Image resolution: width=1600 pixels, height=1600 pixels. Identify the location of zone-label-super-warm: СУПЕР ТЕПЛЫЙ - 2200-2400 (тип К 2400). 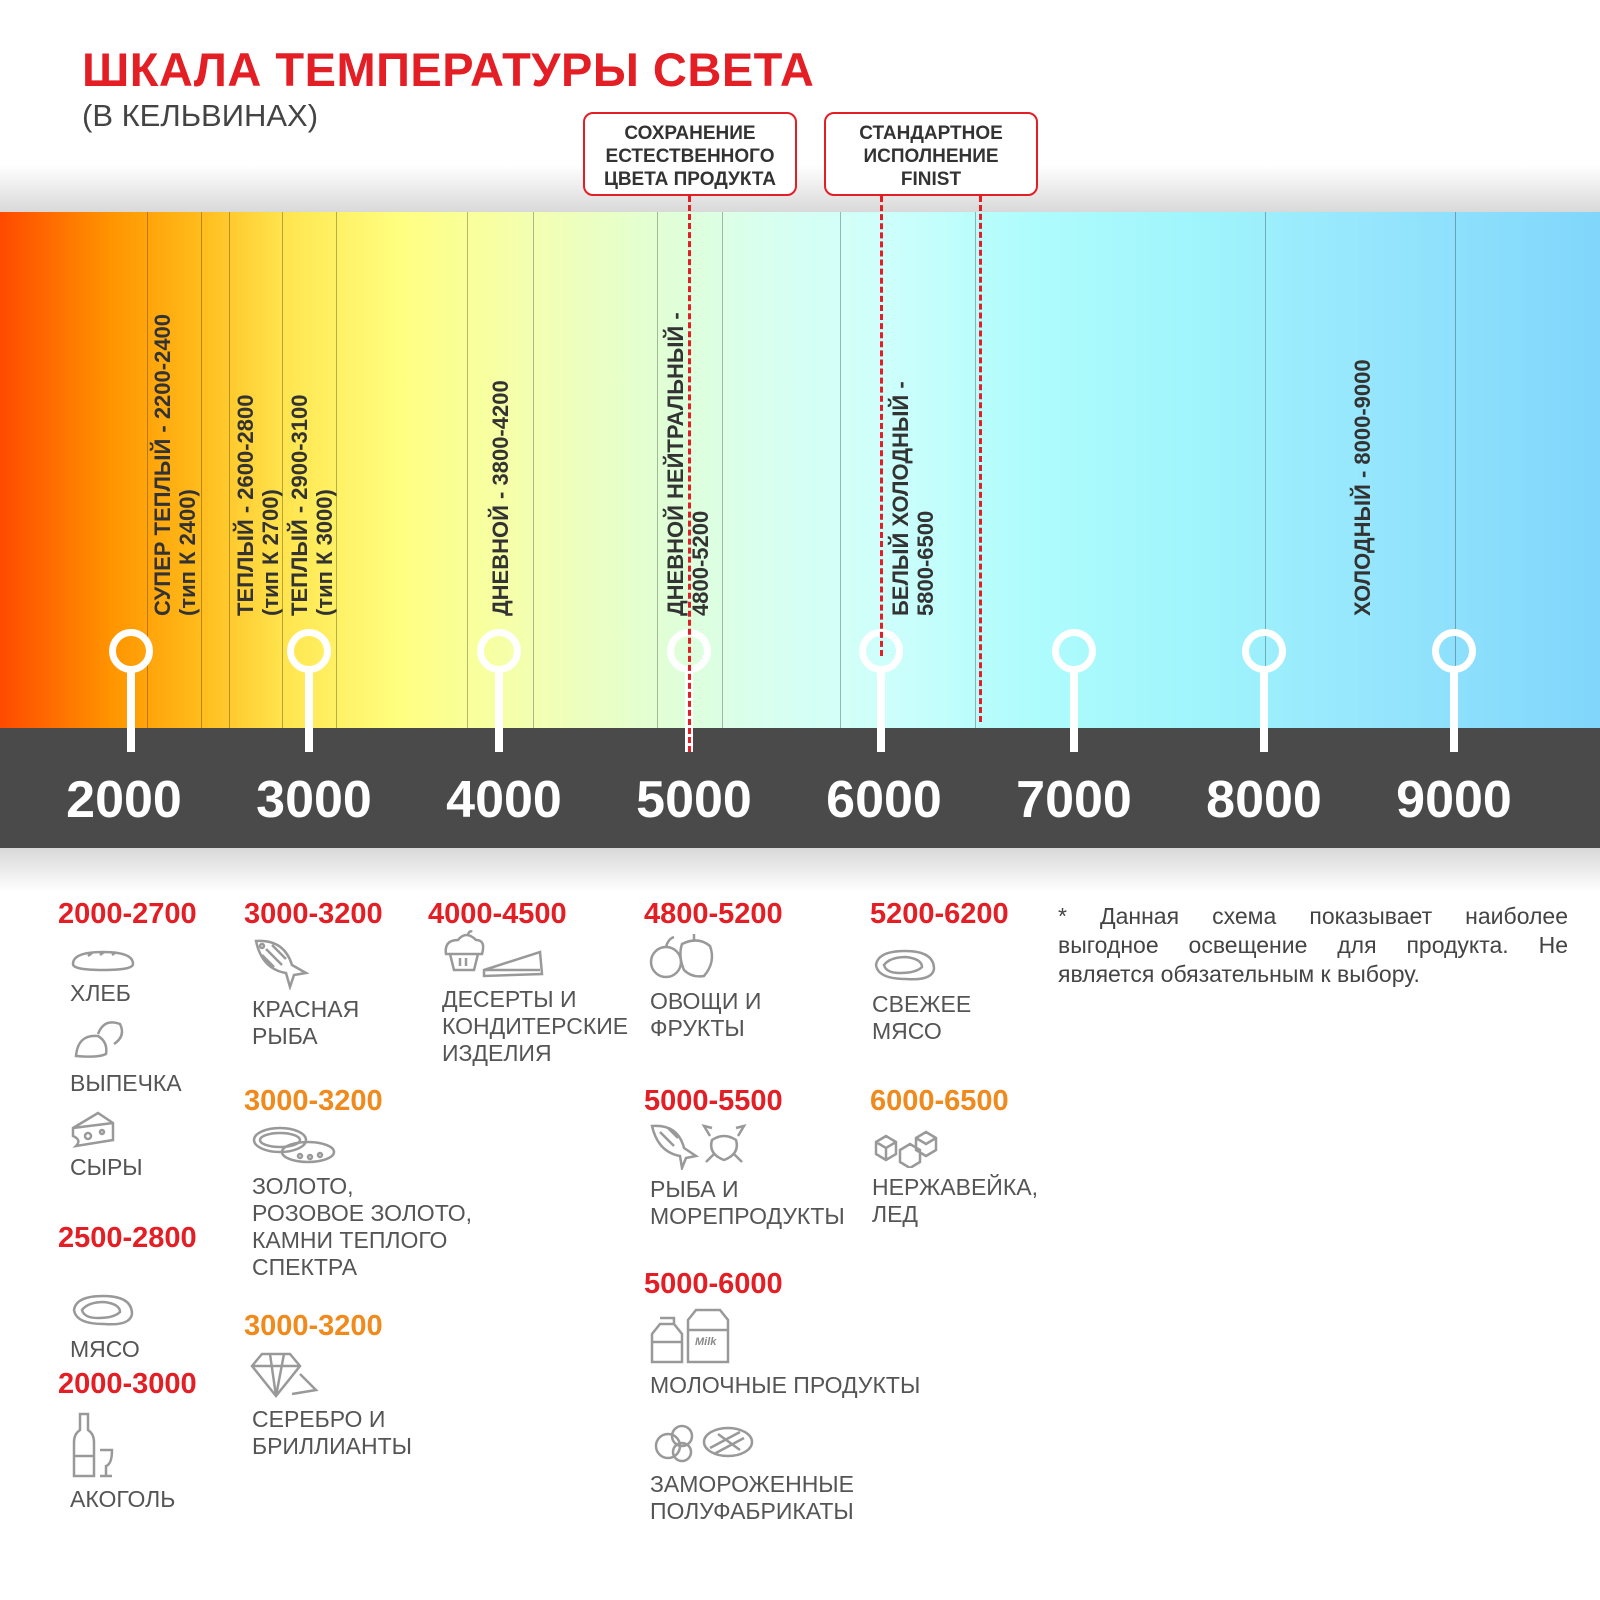
(175, 464).